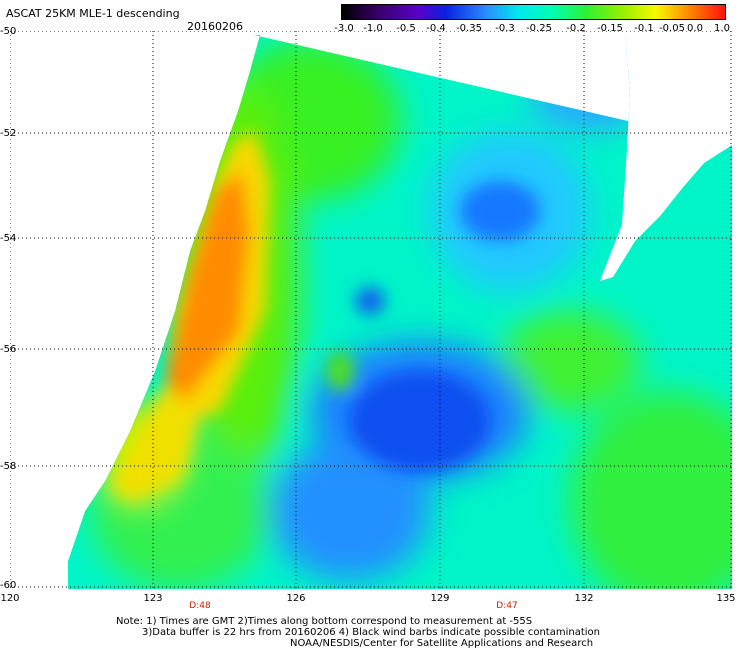  Describe the element at coordinates (440, 598) in the screenshot. I see `lon-label: 129` at that location.